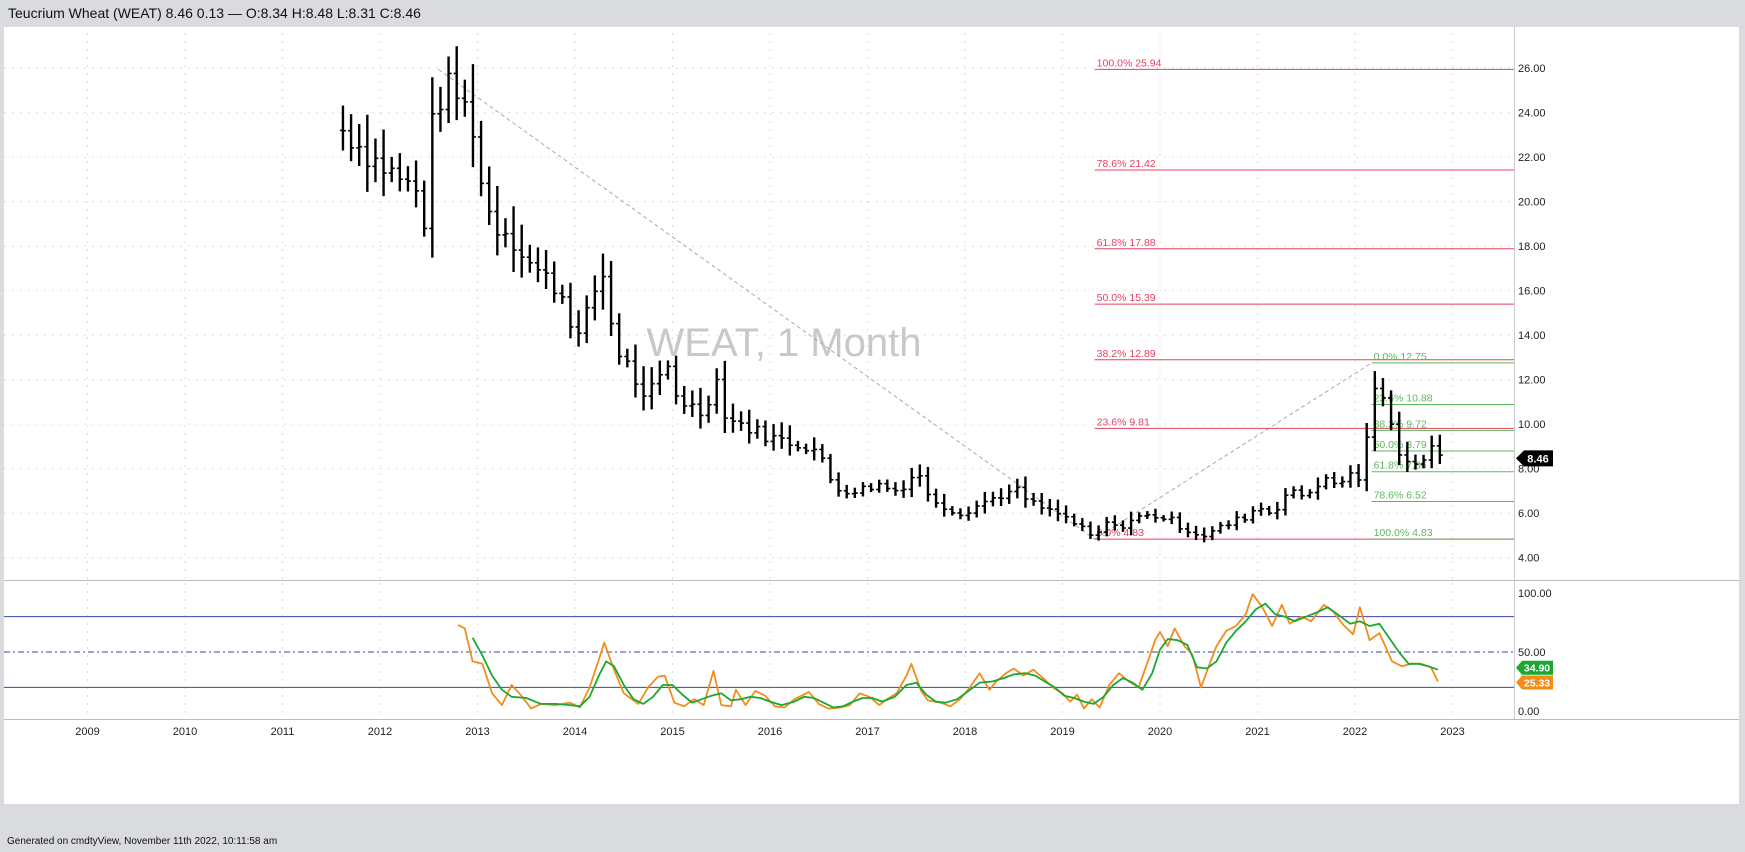 The height and width of the screenshot is (852, 1745). I want to click on price-tick-label: 12.00, so click(1532, 381).